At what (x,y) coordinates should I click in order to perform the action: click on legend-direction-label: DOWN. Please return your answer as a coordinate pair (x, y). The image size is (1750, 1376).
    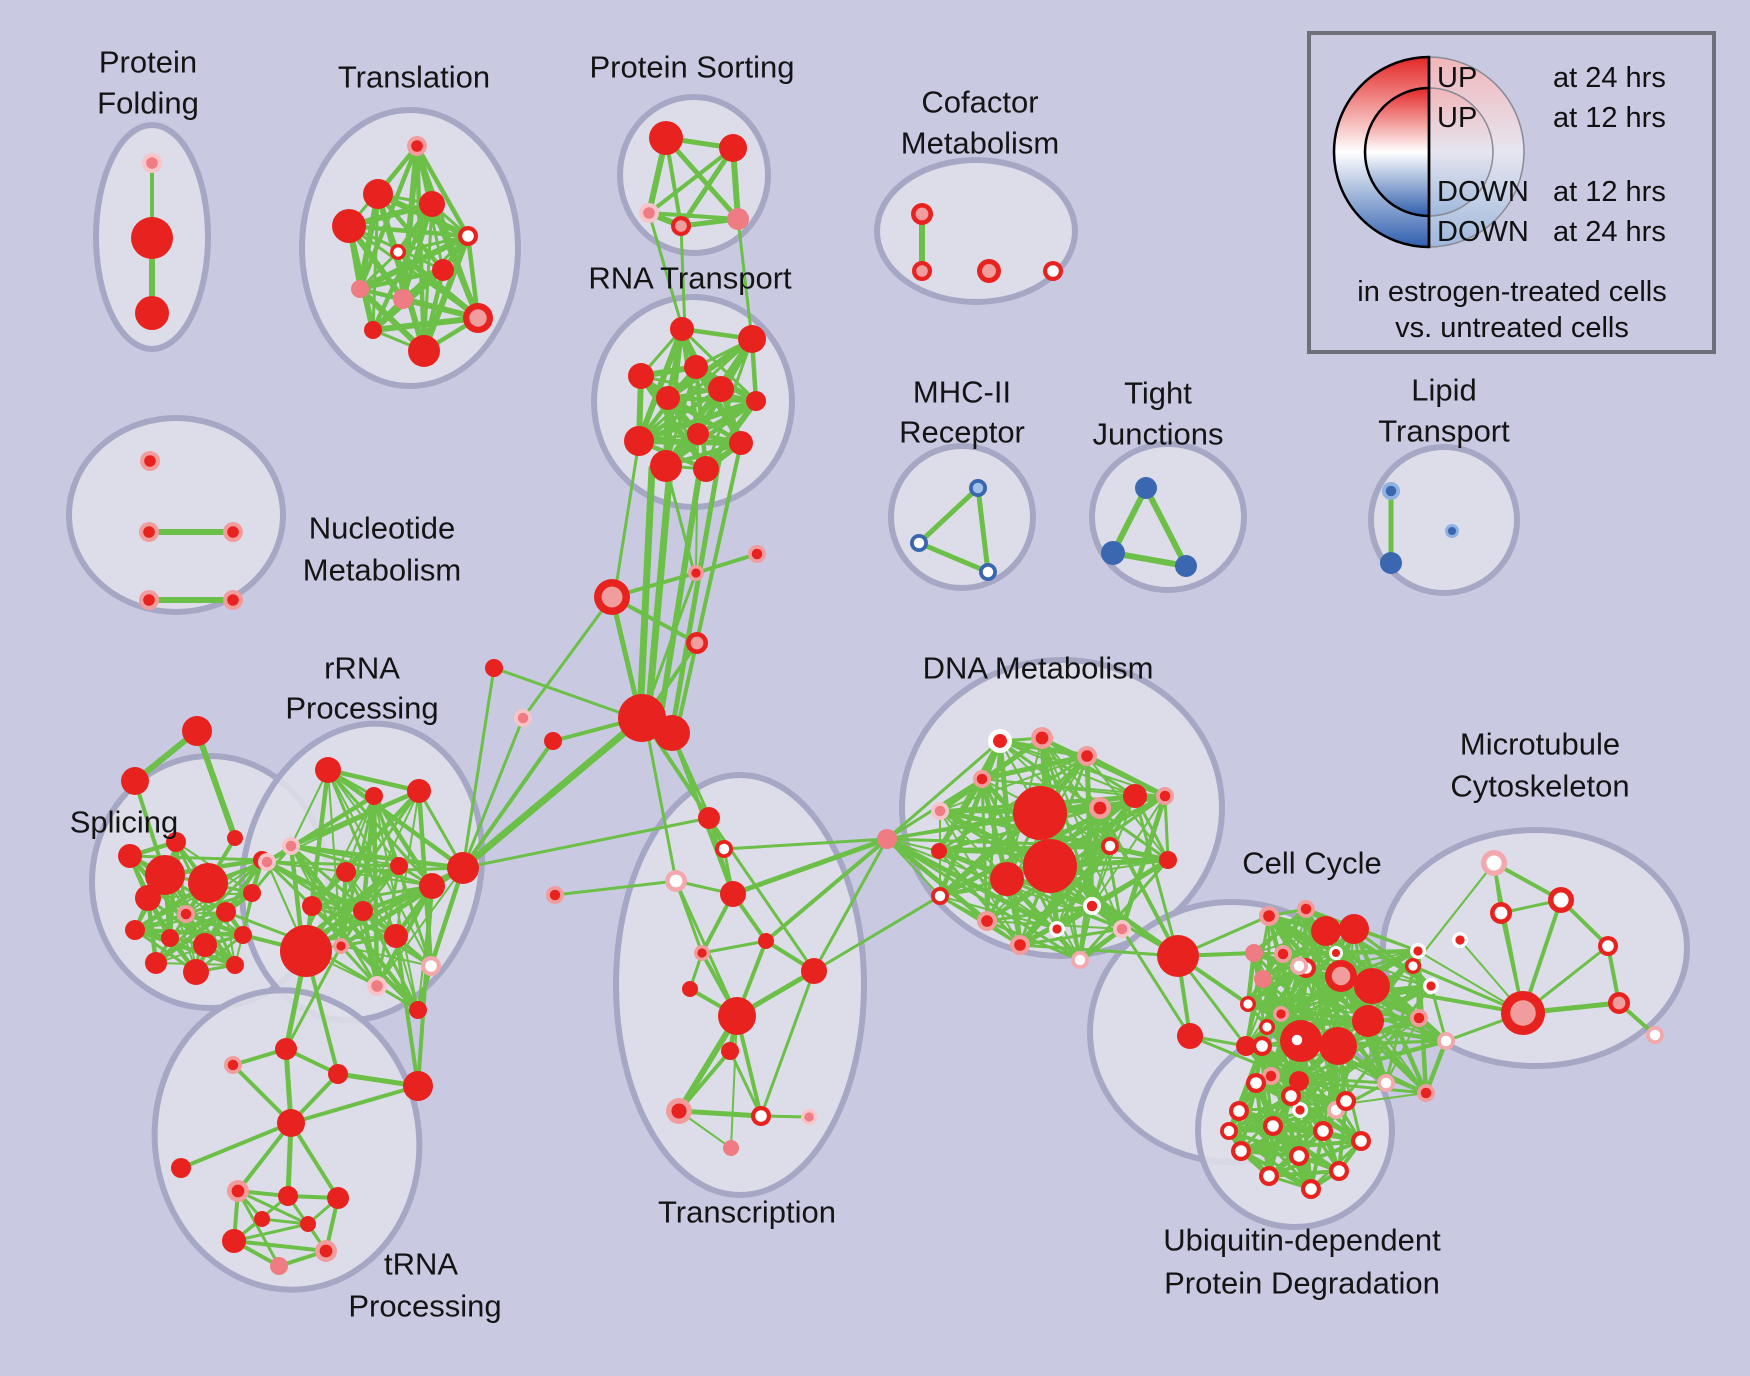
    Looking at the image, I should click on (1483, 192).